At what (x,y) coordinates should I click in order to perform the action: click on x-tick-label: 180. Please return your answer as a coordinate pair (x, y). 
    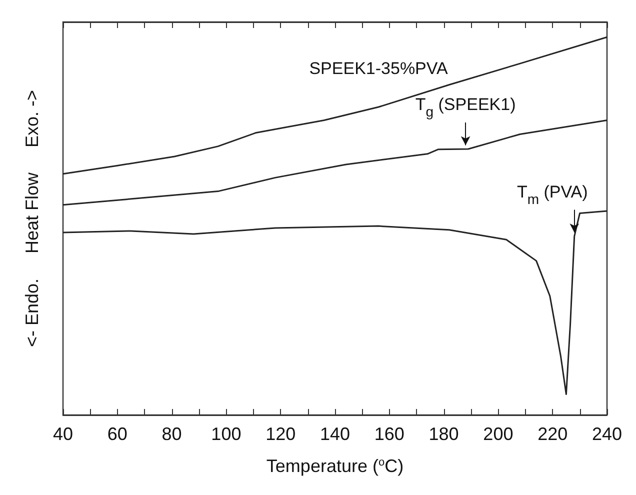
    Looking at the image, I should click on (443, 434).